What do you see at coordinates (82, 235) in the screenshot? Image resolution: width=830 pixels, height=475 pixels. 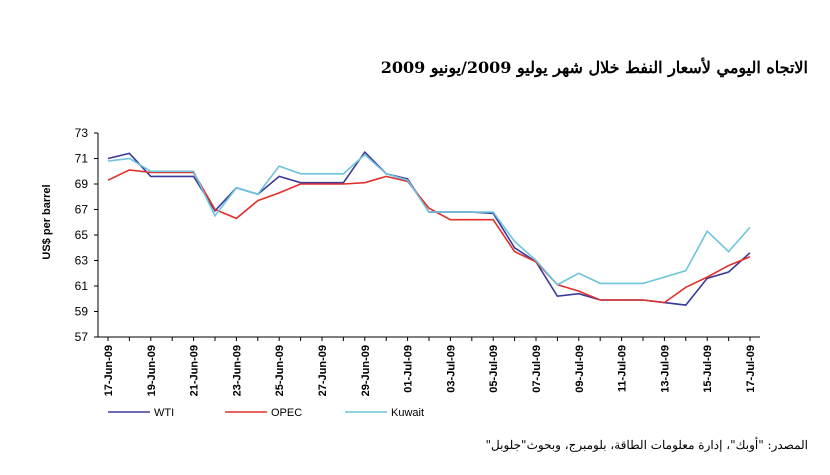 I see `y-tick-label: 65` at bounding box center [82, 235].